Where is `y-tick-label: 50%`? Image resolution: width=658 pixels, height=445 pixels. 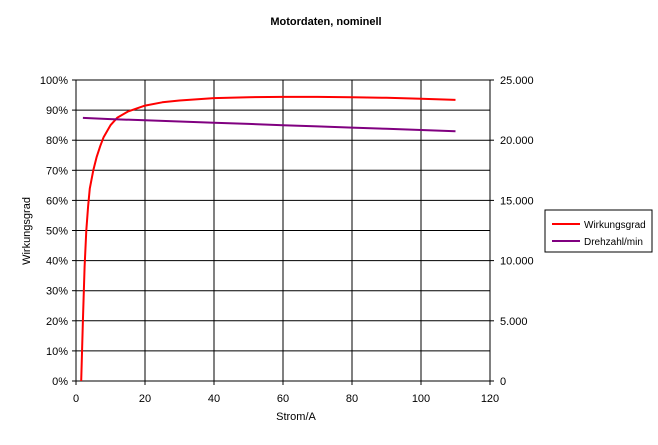
y-tick-label: 50% is located at coordinates (57, 232).